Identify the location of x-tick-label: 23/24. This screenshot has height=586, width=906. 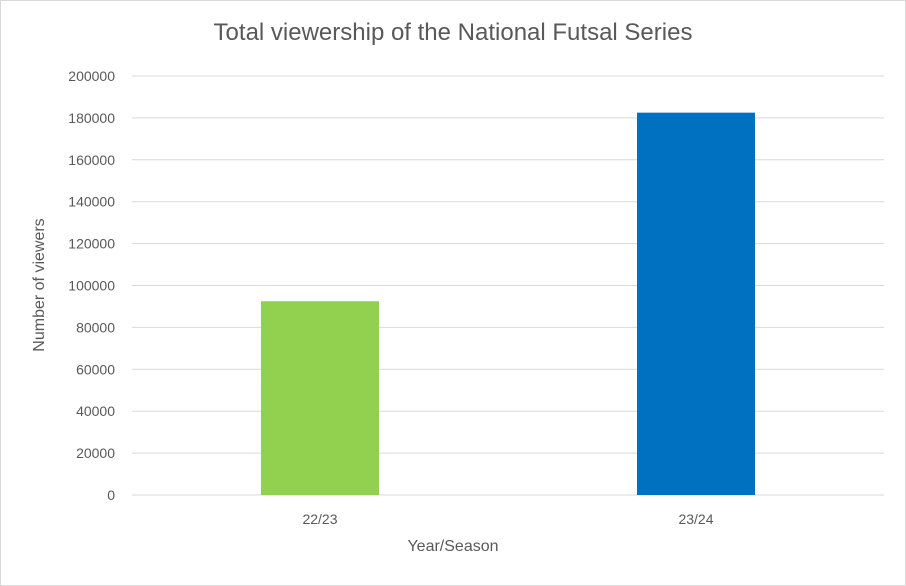
(695, 519).